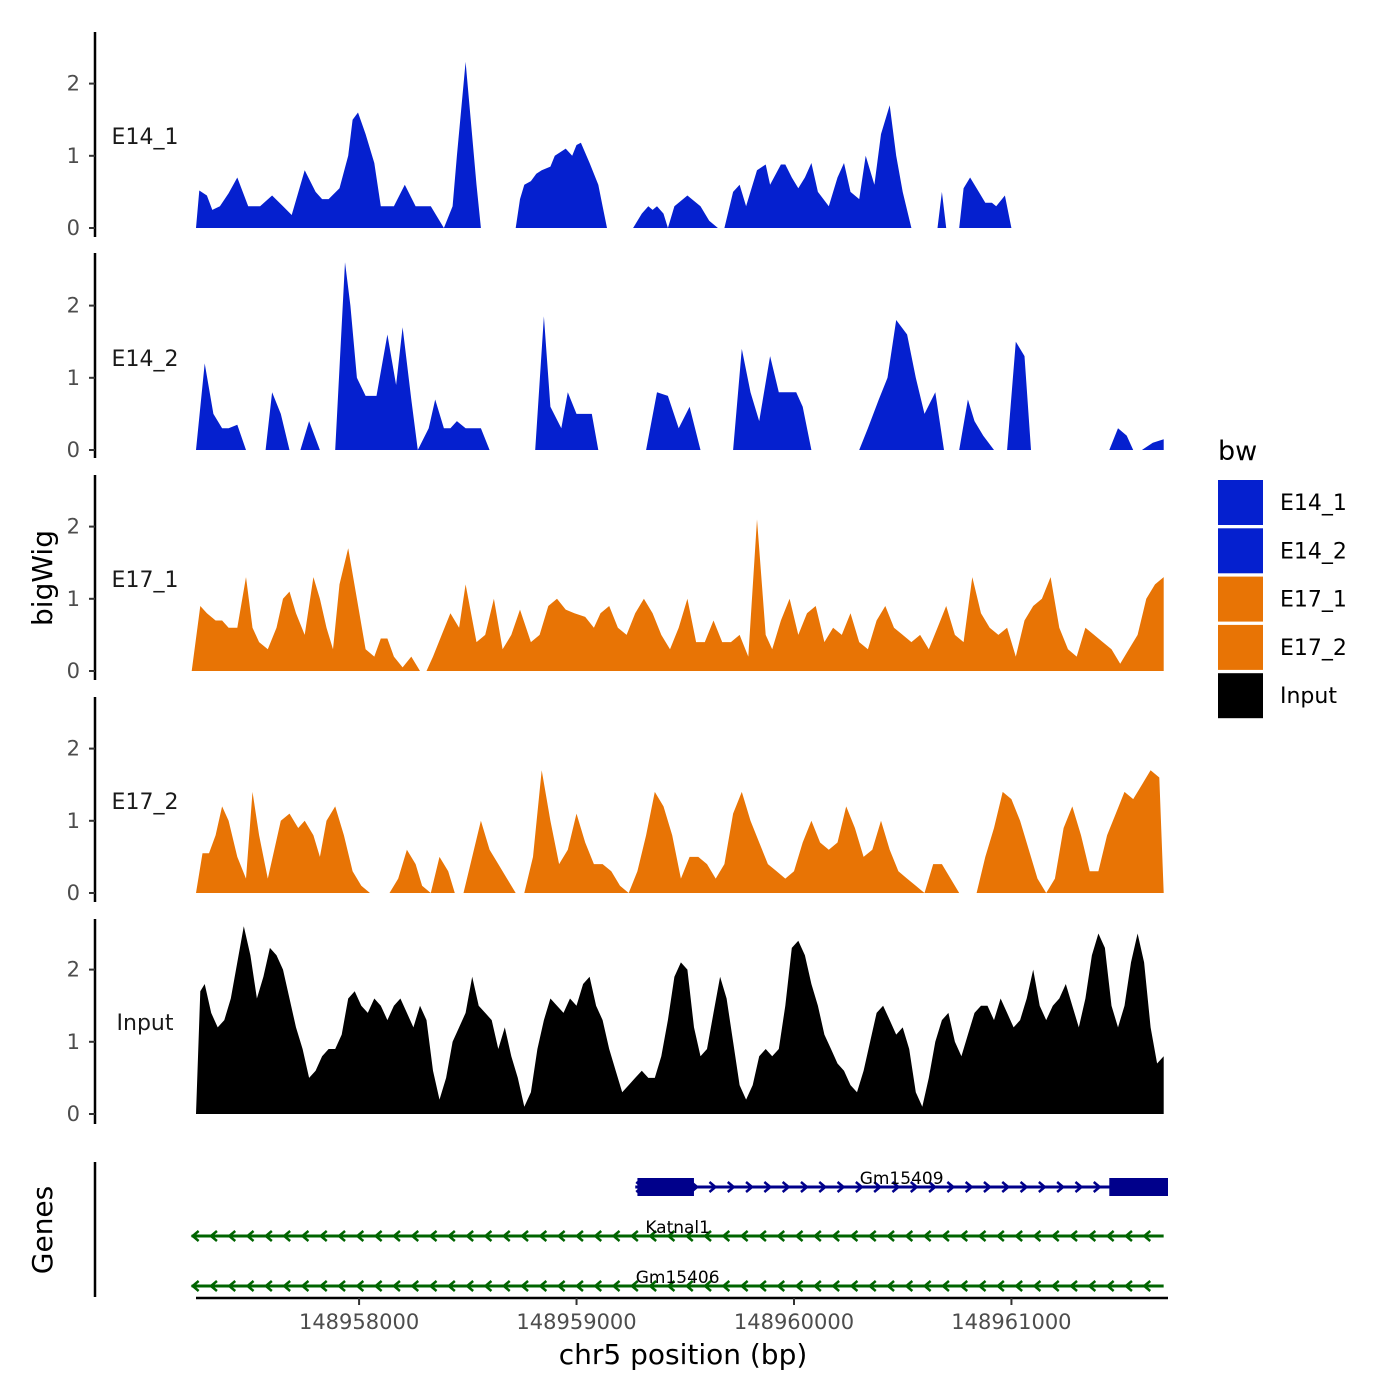  I want to click on x-axis: 148958000 148959000 148960000 148961000, so click(682, 1315).